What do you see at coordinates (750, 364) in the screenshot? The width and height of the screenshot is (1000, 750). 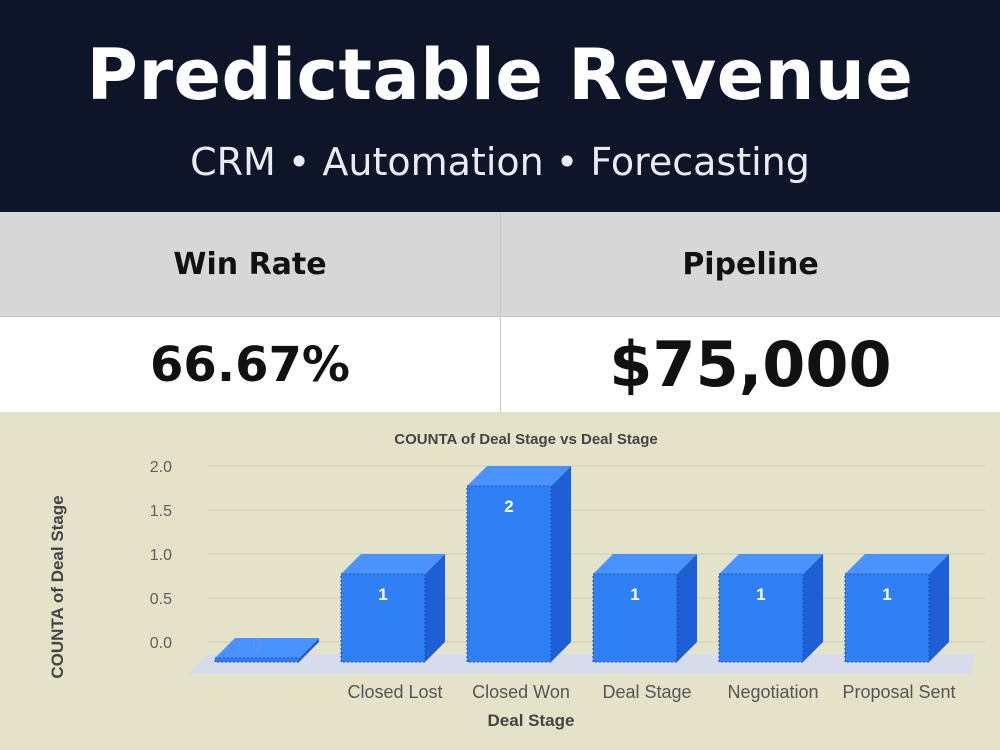 I see `kpi-value: $75,000` at bounding box center [750, 364].